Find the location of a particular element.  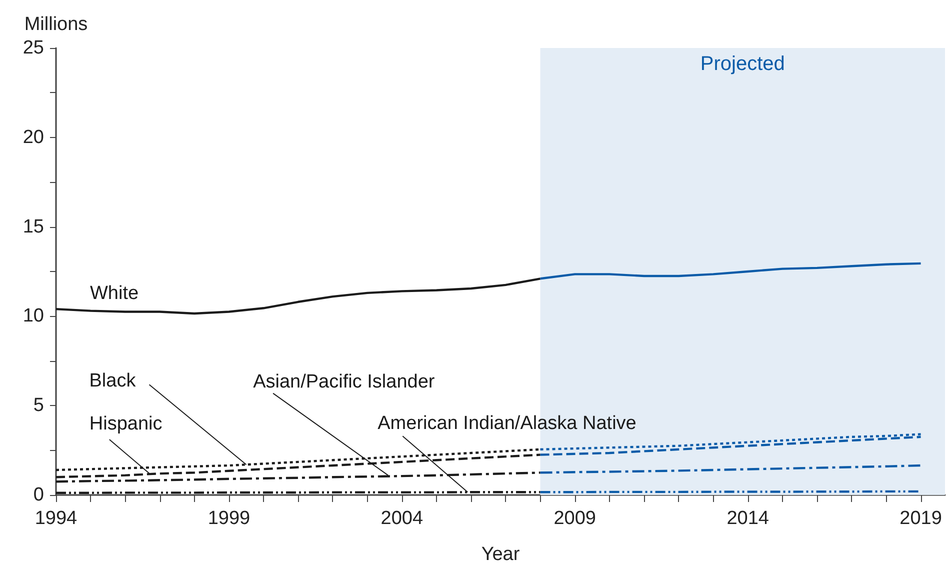

y-axis-title: Millions is located at coordinates (56, 24).